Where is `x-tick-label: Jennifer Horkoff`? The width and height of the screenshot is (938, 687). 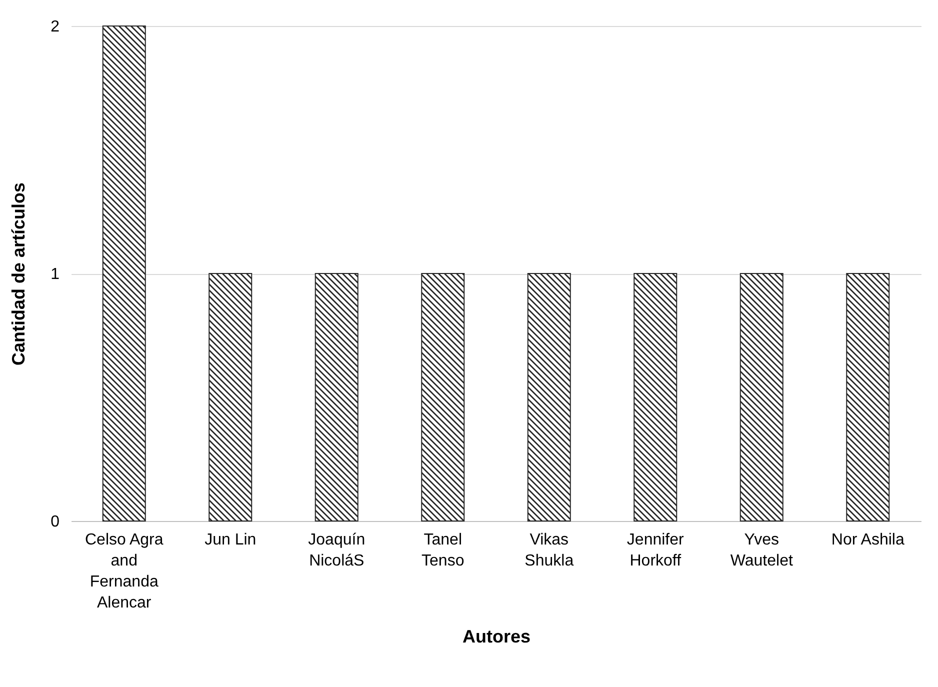
x-tick-label: Jennifer Horkoff is located at coordinates (655, 551).